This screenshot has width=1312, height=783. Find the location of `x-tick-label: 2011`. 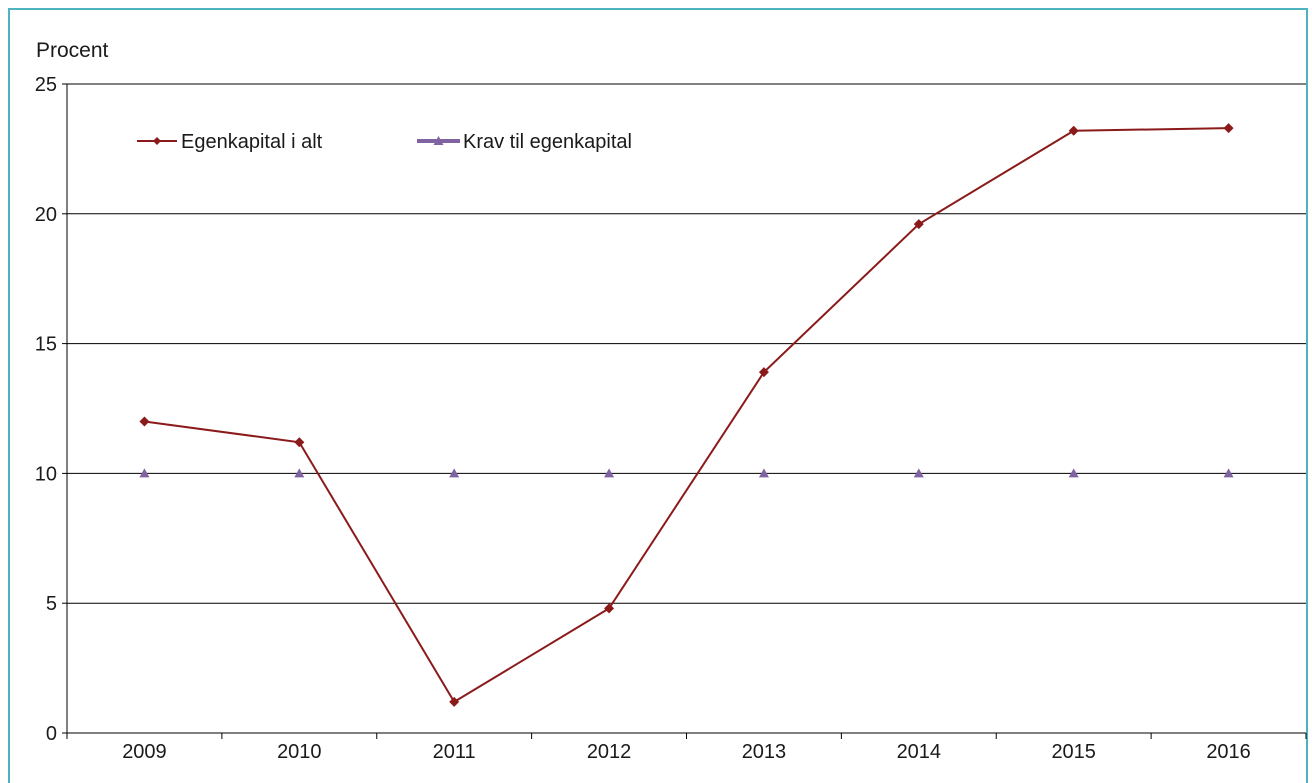

x-tick-label: 2011 is located at coordinates (454, 752).